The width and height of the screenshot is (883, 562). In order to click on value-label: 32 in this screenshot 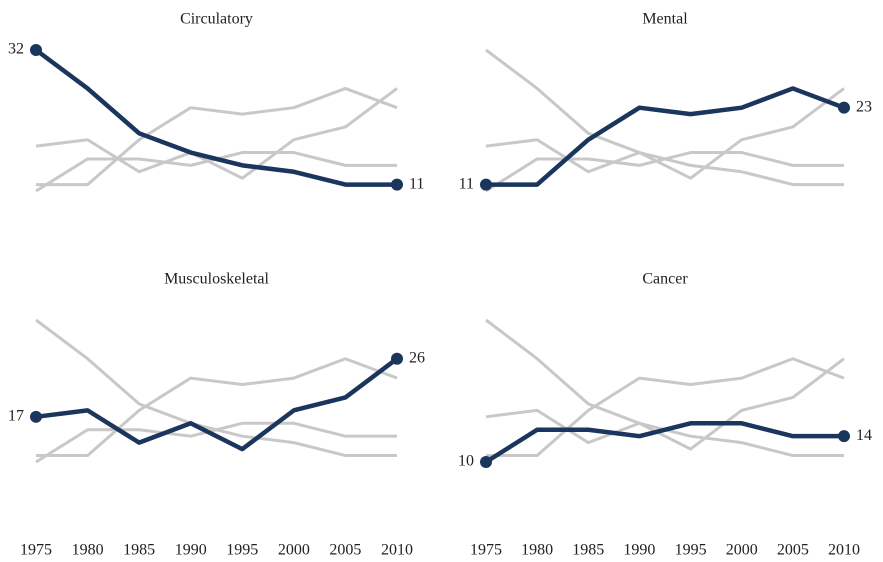, I will do `click(16, 49)`.